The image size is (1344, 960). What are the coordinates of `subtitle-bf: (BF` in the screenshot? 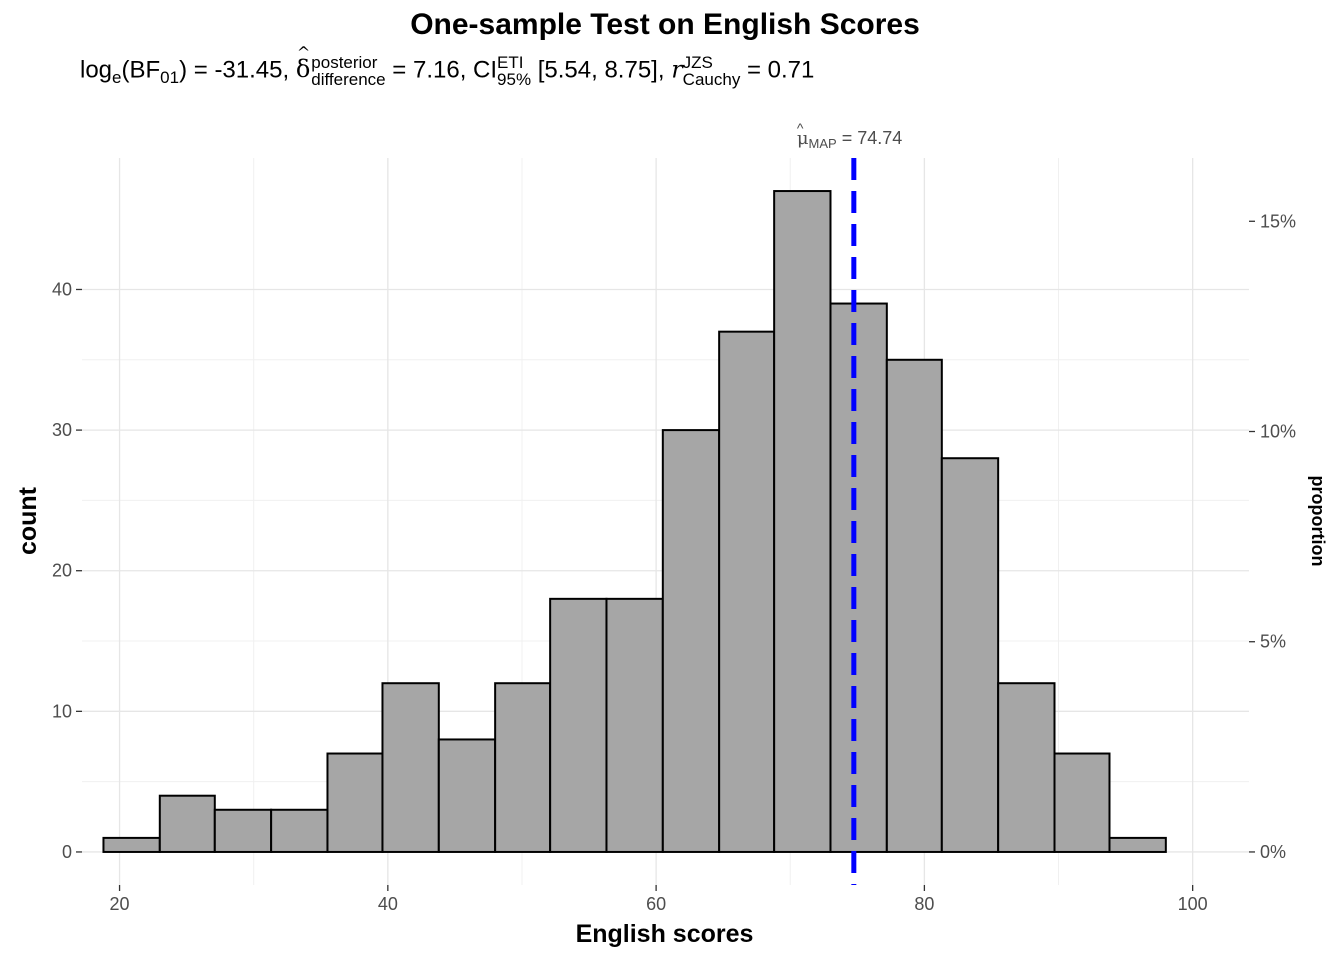 It's located at (141, 70).